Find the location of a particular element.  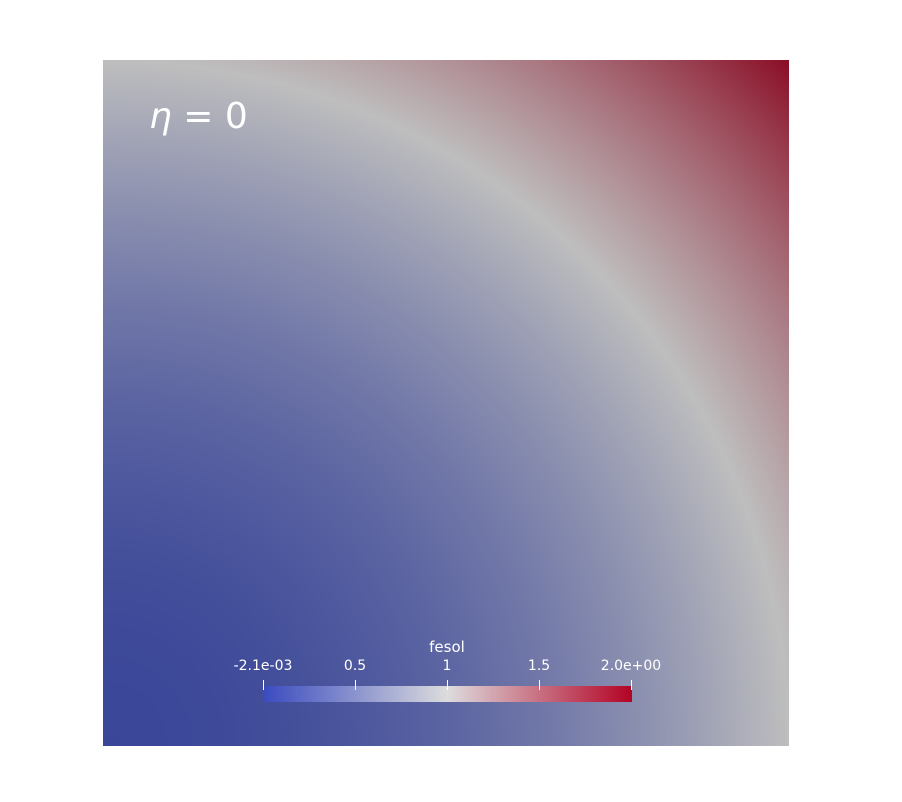

colorbar-tick-label: 0.5 is located at coordinates (355, 666).